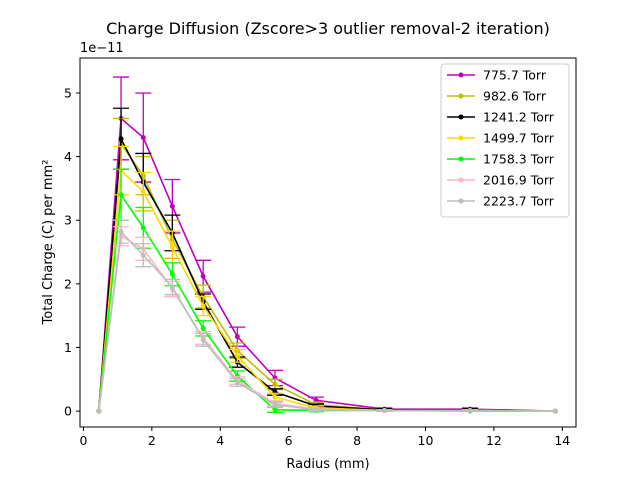  What do you see at coordinates (327, 464) in the screenshot?
I see `x-axis-label: Radius (mm)` at bounding box center [327, 464].